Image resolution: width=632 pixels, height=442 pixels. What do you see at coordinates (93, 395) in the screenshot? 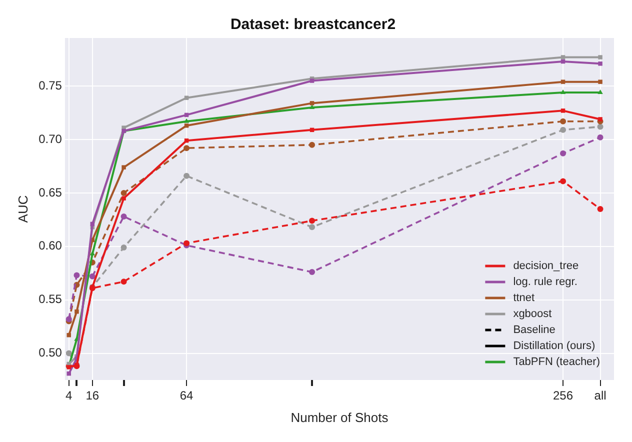
I see `x-tick-label: 16` at bounding box center [93, 395].